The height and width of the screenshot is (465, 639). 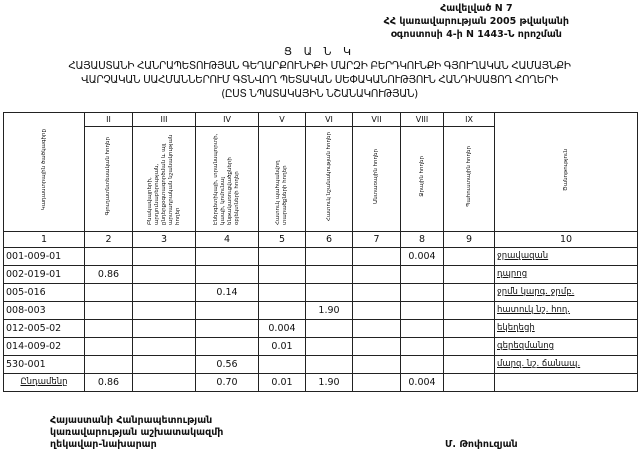 I want to click on cadastral-code: 530-001, so click(x=44, y=364).